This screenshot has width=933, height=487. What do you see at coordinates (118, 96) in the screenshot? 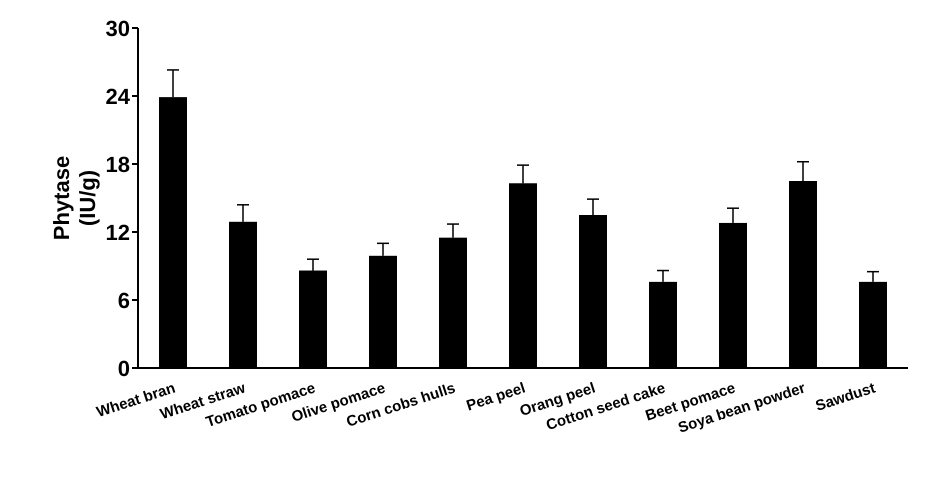
I see `y-tick-label: 24` at bounding box center [118, 96].